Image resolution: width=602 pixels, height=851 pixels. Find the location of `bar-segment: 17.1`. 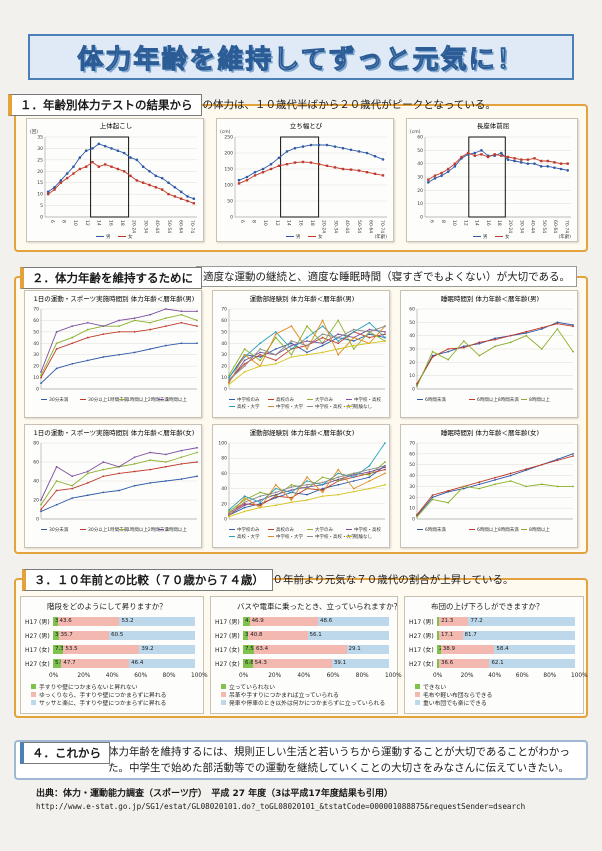

bar-segment: 17.1 is located at coordinates (451, 635).